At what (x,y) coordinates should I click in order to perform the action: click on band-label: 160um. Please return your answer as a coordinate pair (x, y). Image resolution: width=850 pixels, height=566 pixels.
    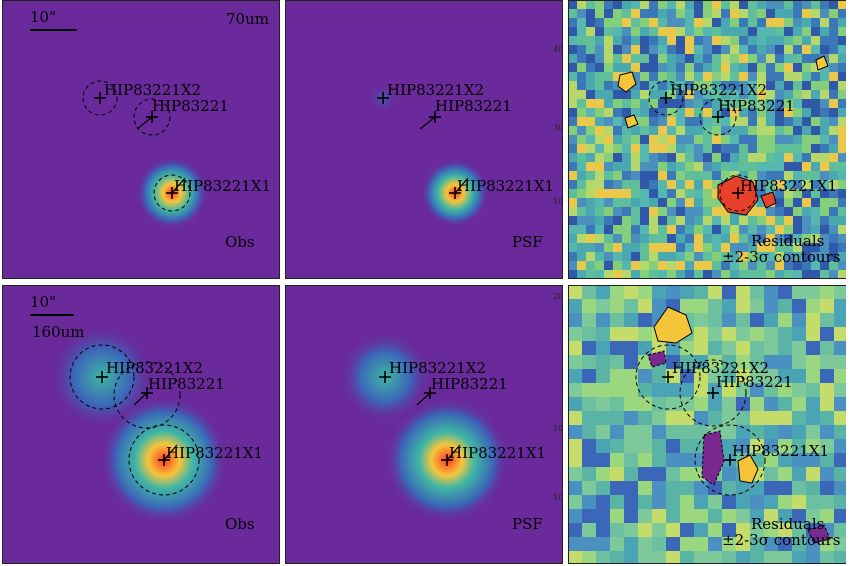
    Looking at the image, I should click on (58, 332).